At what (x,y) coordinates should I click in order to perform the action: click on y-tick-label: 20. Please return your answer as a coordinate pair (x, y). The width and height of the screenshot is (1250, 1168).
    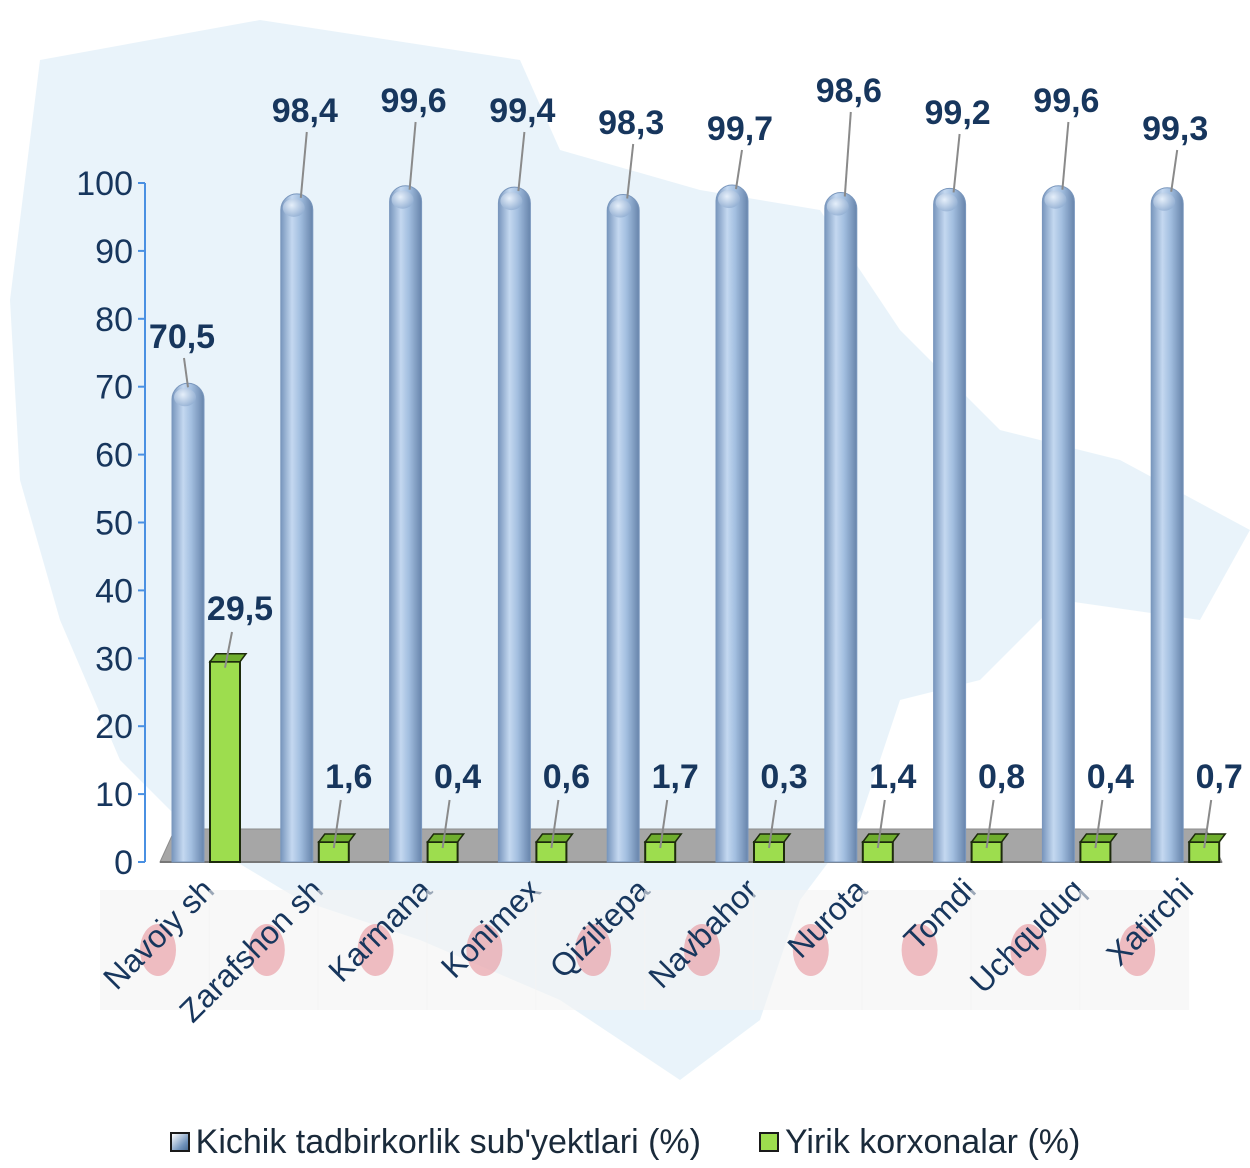
    Looking at the image, I should click on (114, 727).